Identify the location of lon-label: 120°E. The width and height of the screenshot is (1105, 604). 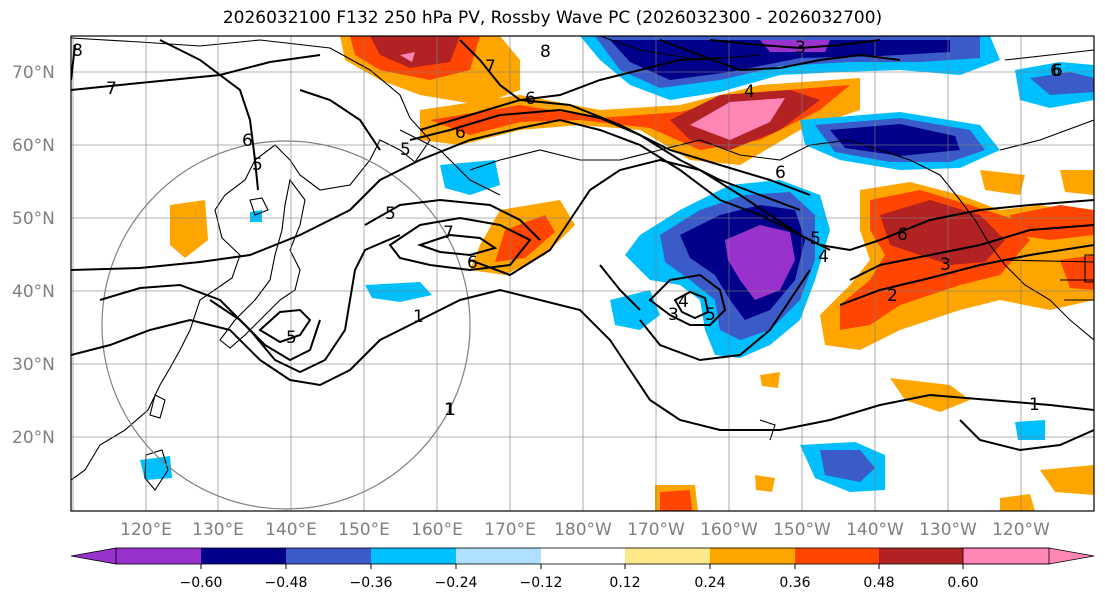
(146, 530).